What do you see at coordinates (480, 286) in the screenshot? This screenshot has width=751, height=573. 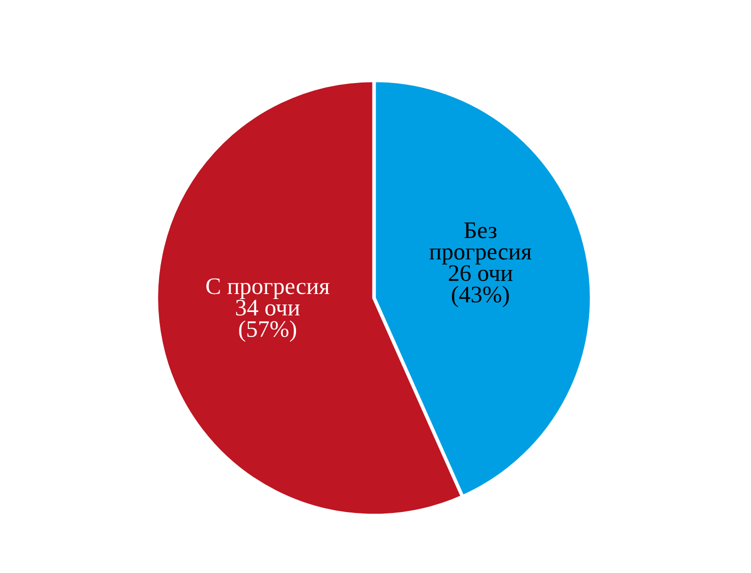 I see `data-label: 26 очи (43%)` at bounding box center [480, 286].